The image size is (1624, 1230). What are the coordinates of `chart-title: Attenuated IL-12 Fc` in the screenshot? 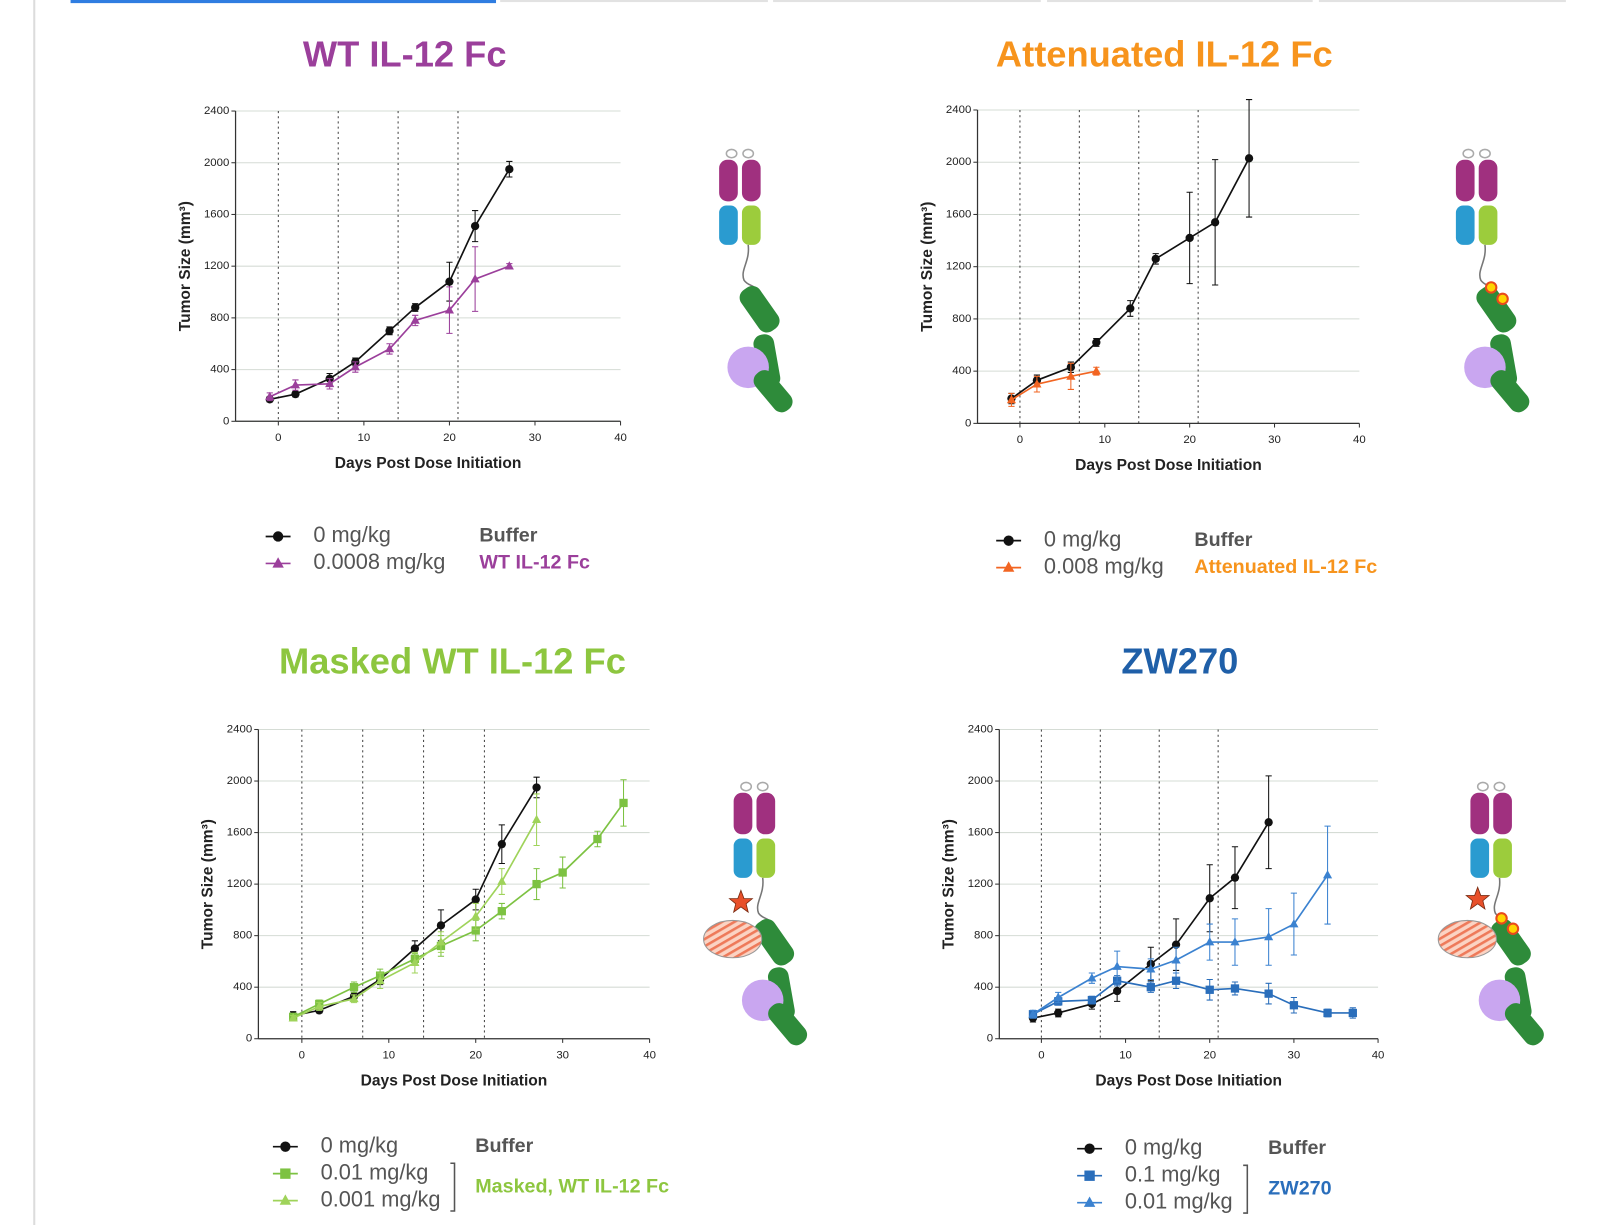 It's located at (1164, 54).